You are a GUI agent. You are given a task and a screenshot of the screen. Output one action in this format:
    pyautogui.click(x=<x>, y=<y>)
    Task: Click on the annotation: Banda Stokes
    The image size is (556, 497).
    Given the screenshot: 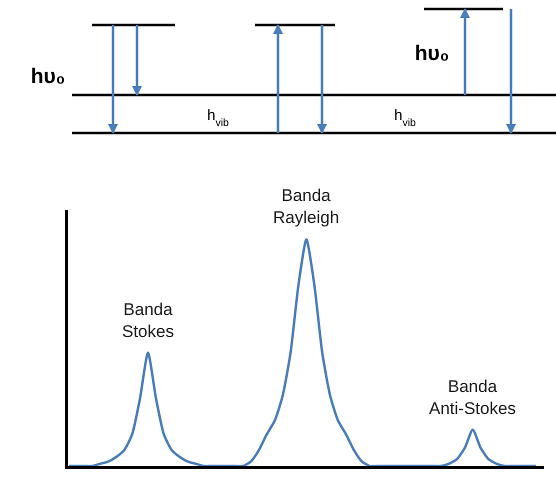 What is the action you would take?
    pyautogui.click(x=148, y=321)
    